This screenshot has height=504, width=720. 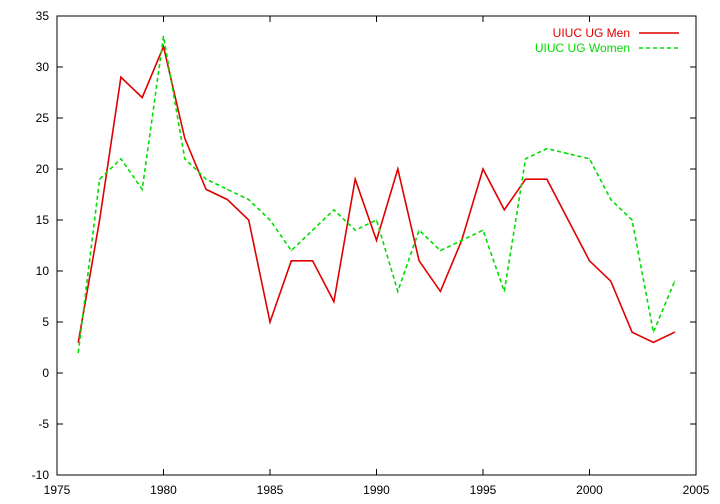 What do you see at coordinates (43, 271) in the screenshot?
I see `y-tick-label: 10` at bounding box center [43, 271].